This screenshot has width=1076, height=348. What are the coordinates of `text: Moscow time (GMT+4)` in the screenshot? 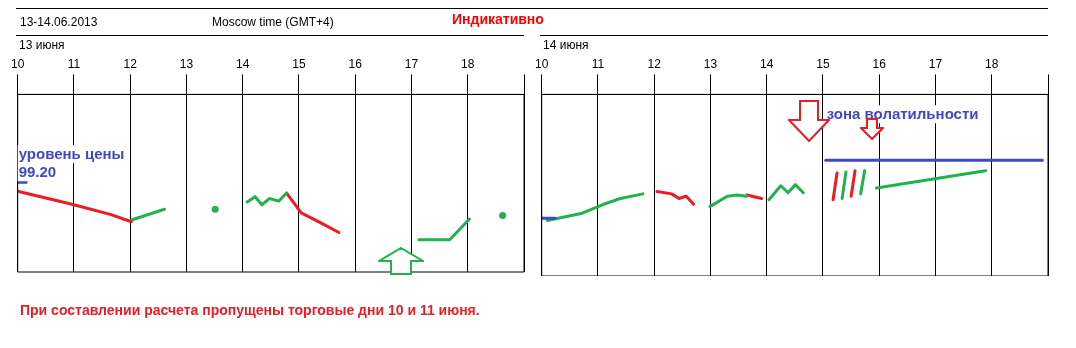 It's located at (273, 22).